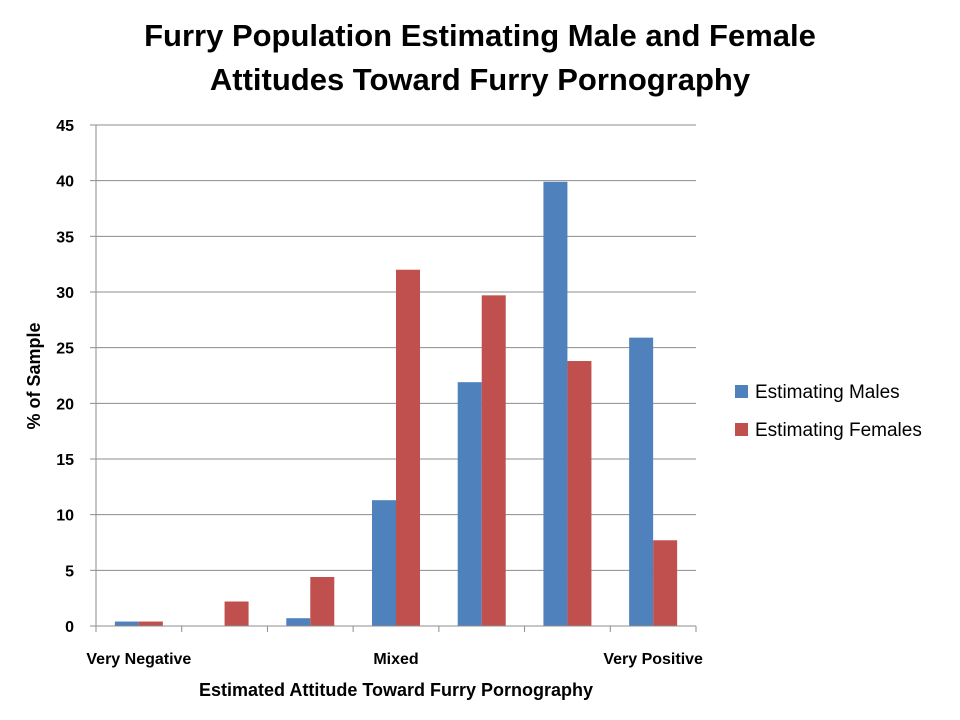 The image size is (960, 720). Describe the element at coordinates (138, 659) in the screenshot. I see `x-tick-label: Very Negative` at that location.